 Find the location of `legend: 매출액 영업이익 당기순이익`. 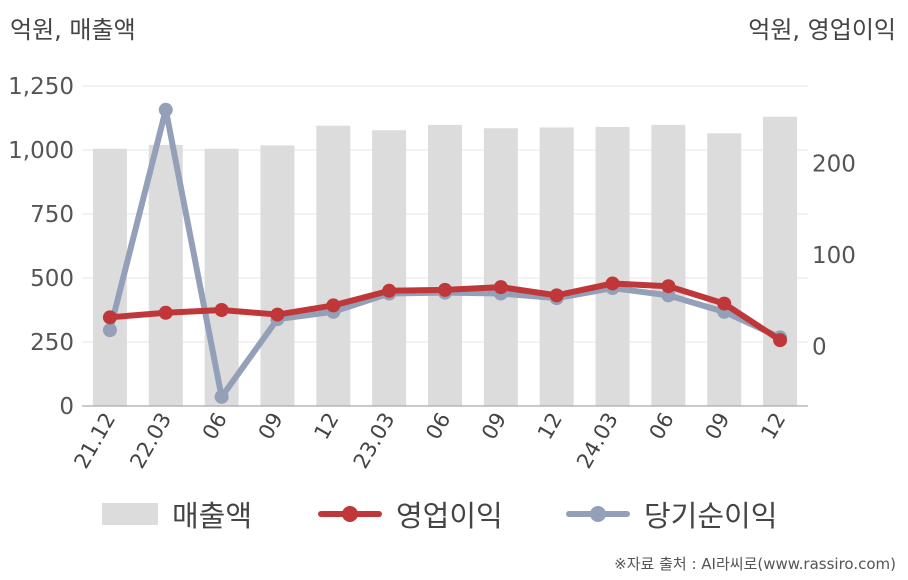

legend: 매출액 영업이익 당기순이익 is located at coordinates (454, 514).